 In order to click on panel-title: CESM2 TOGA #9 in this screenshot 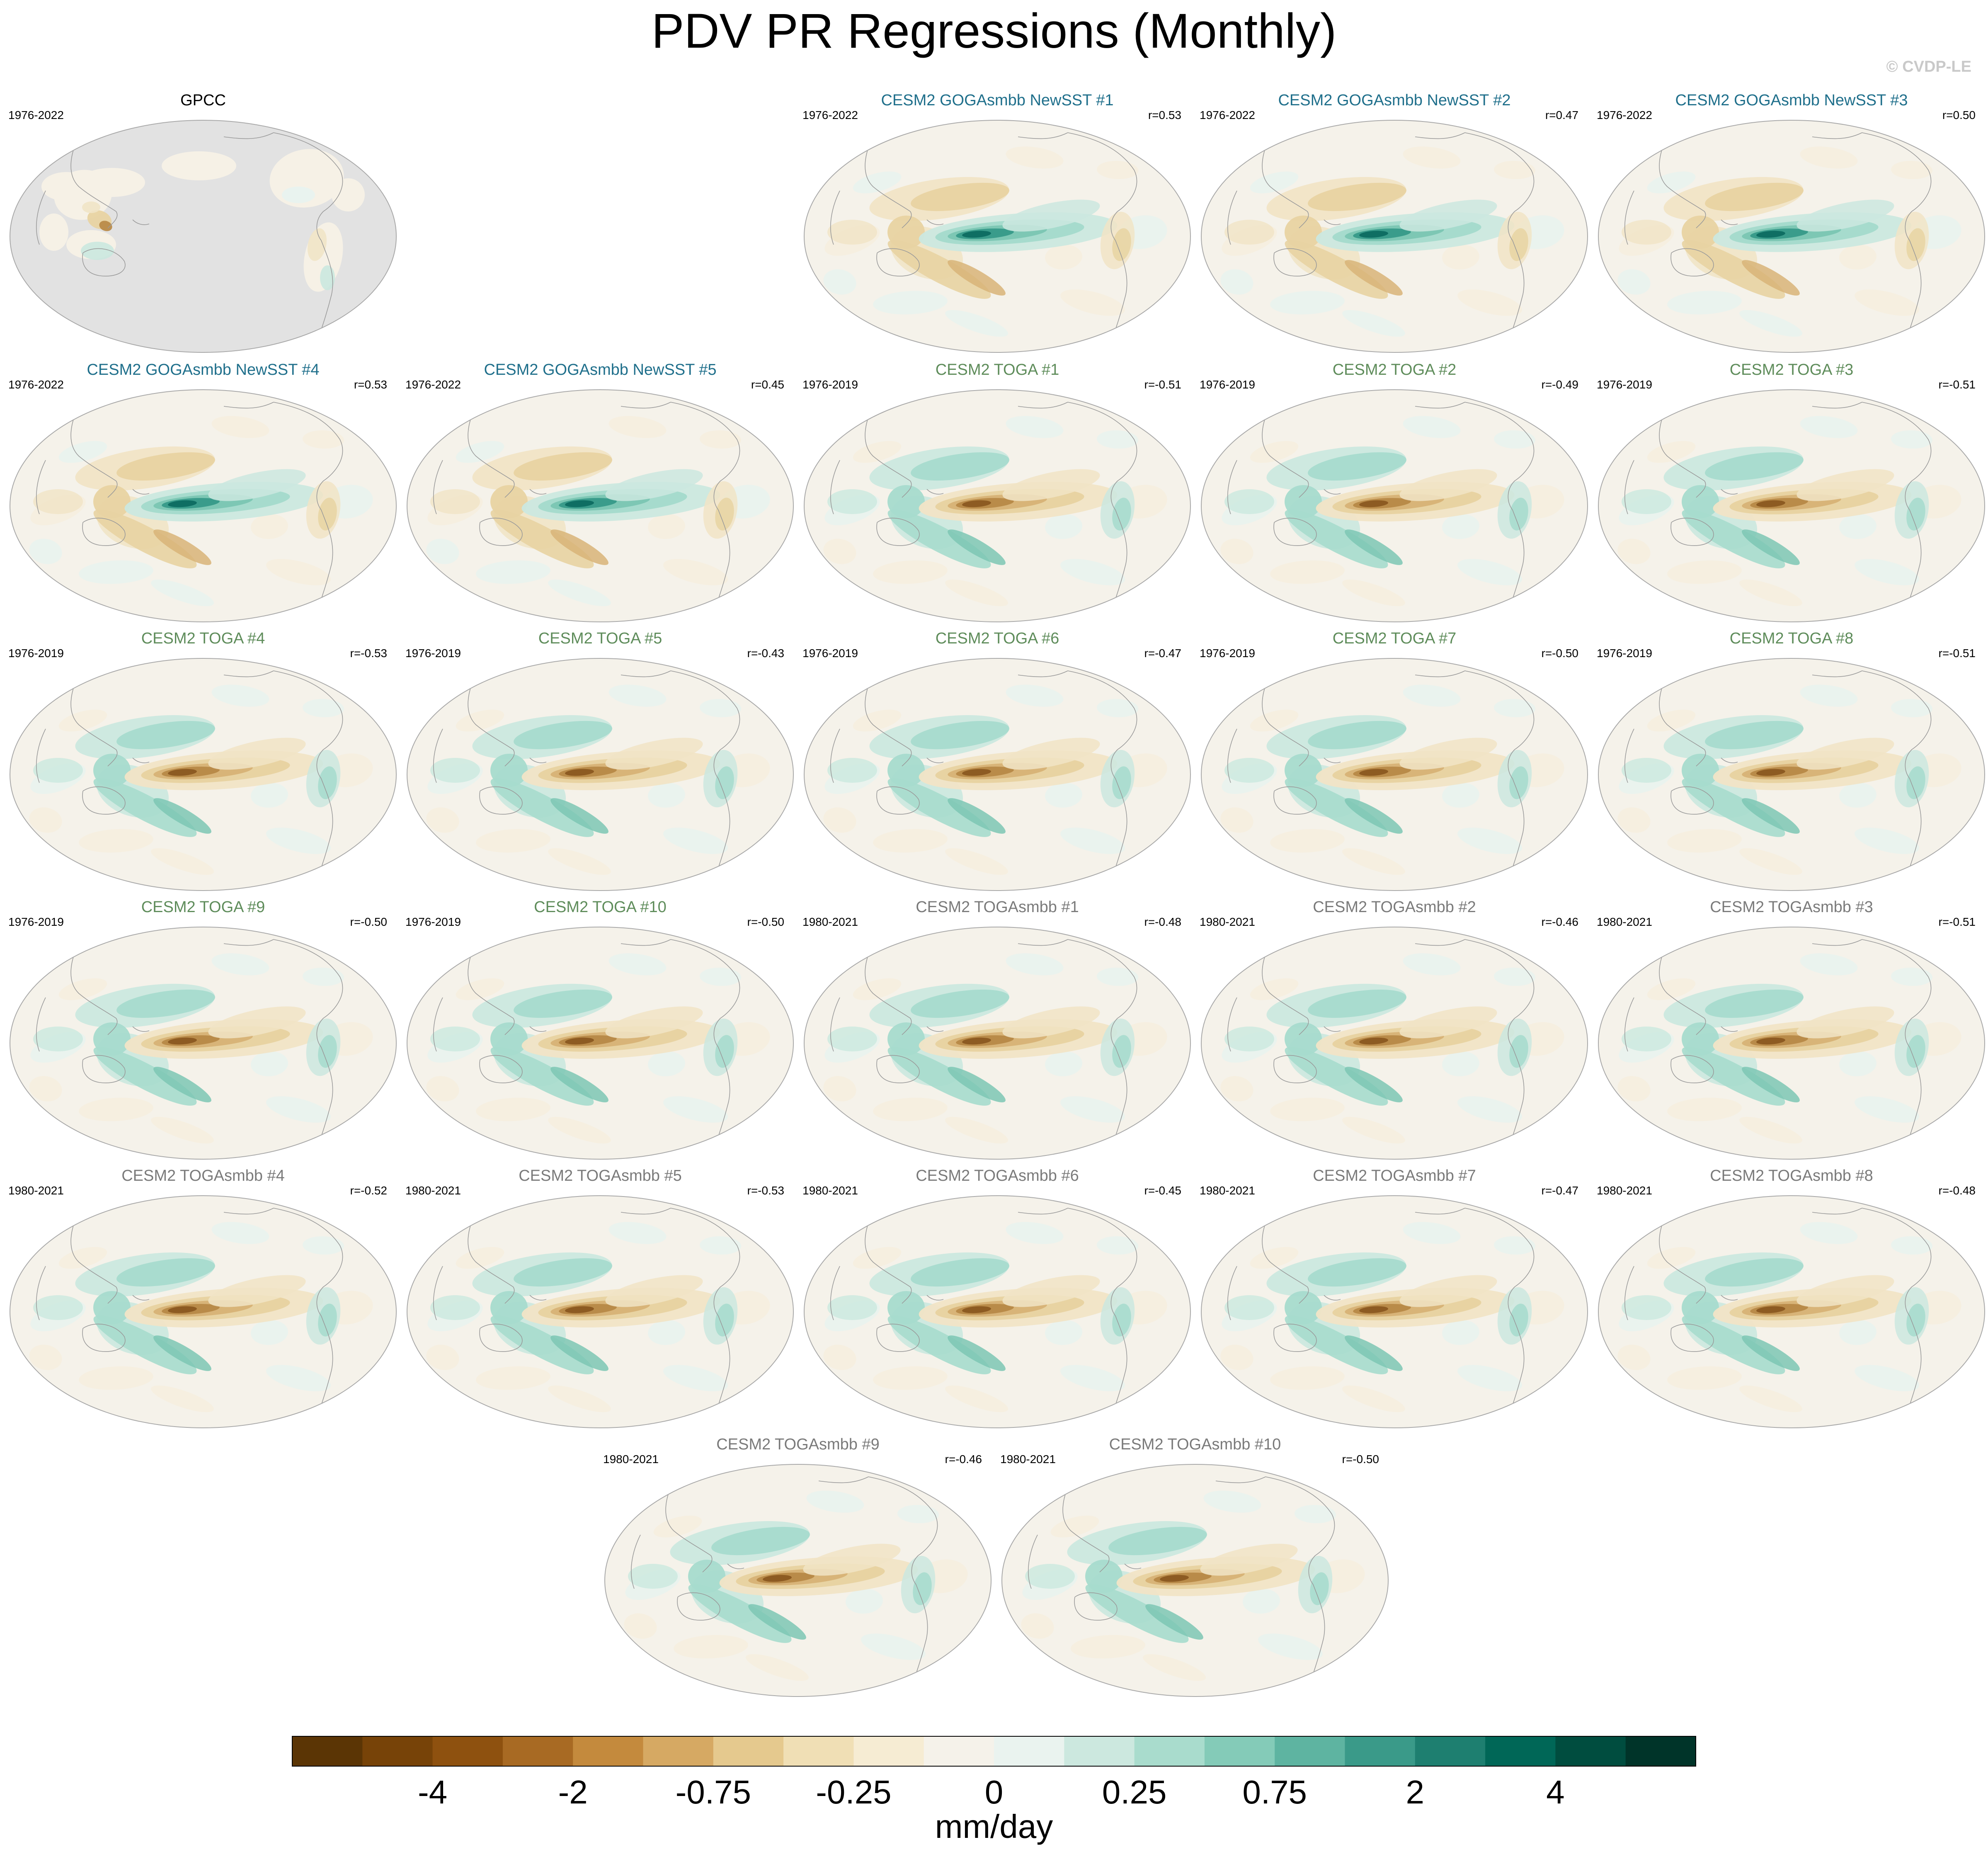, I will do `click(203, 907)`.